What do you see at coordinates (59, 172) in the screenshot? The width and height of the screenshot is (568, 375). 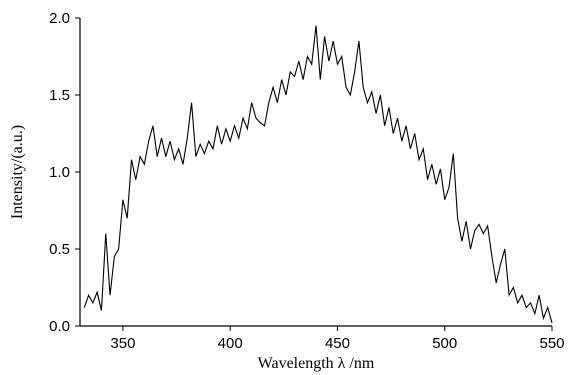 I see `y-tick-label: 1.0` at bounding box center [59, 172].